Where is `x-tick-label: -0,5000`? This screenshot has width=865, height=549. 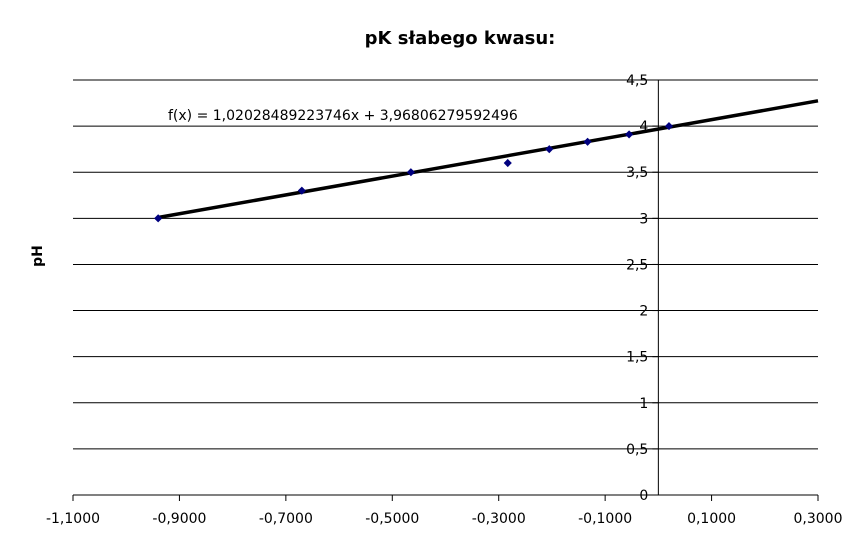 x-tick-label: -0,5000 is located at coordinates (392, 519).